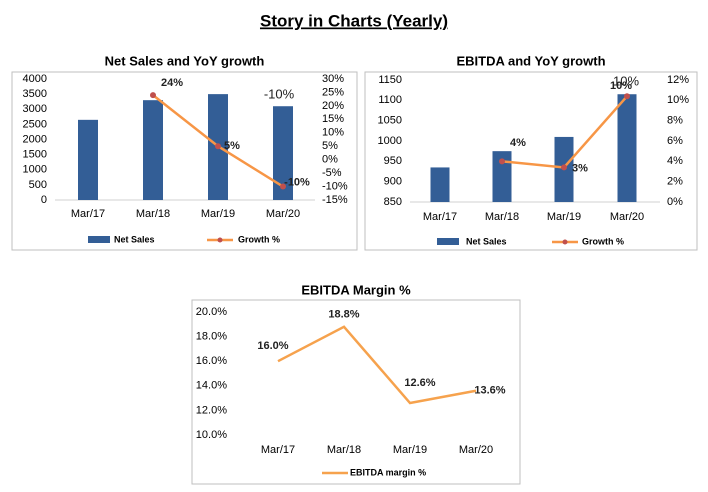 Image resolution: width=708 pixels, height=492 pixels. Describe the element at coordinates (185, 60) in the screenshot. I see `chart-title: Net Sales and YoY growth` at that location.